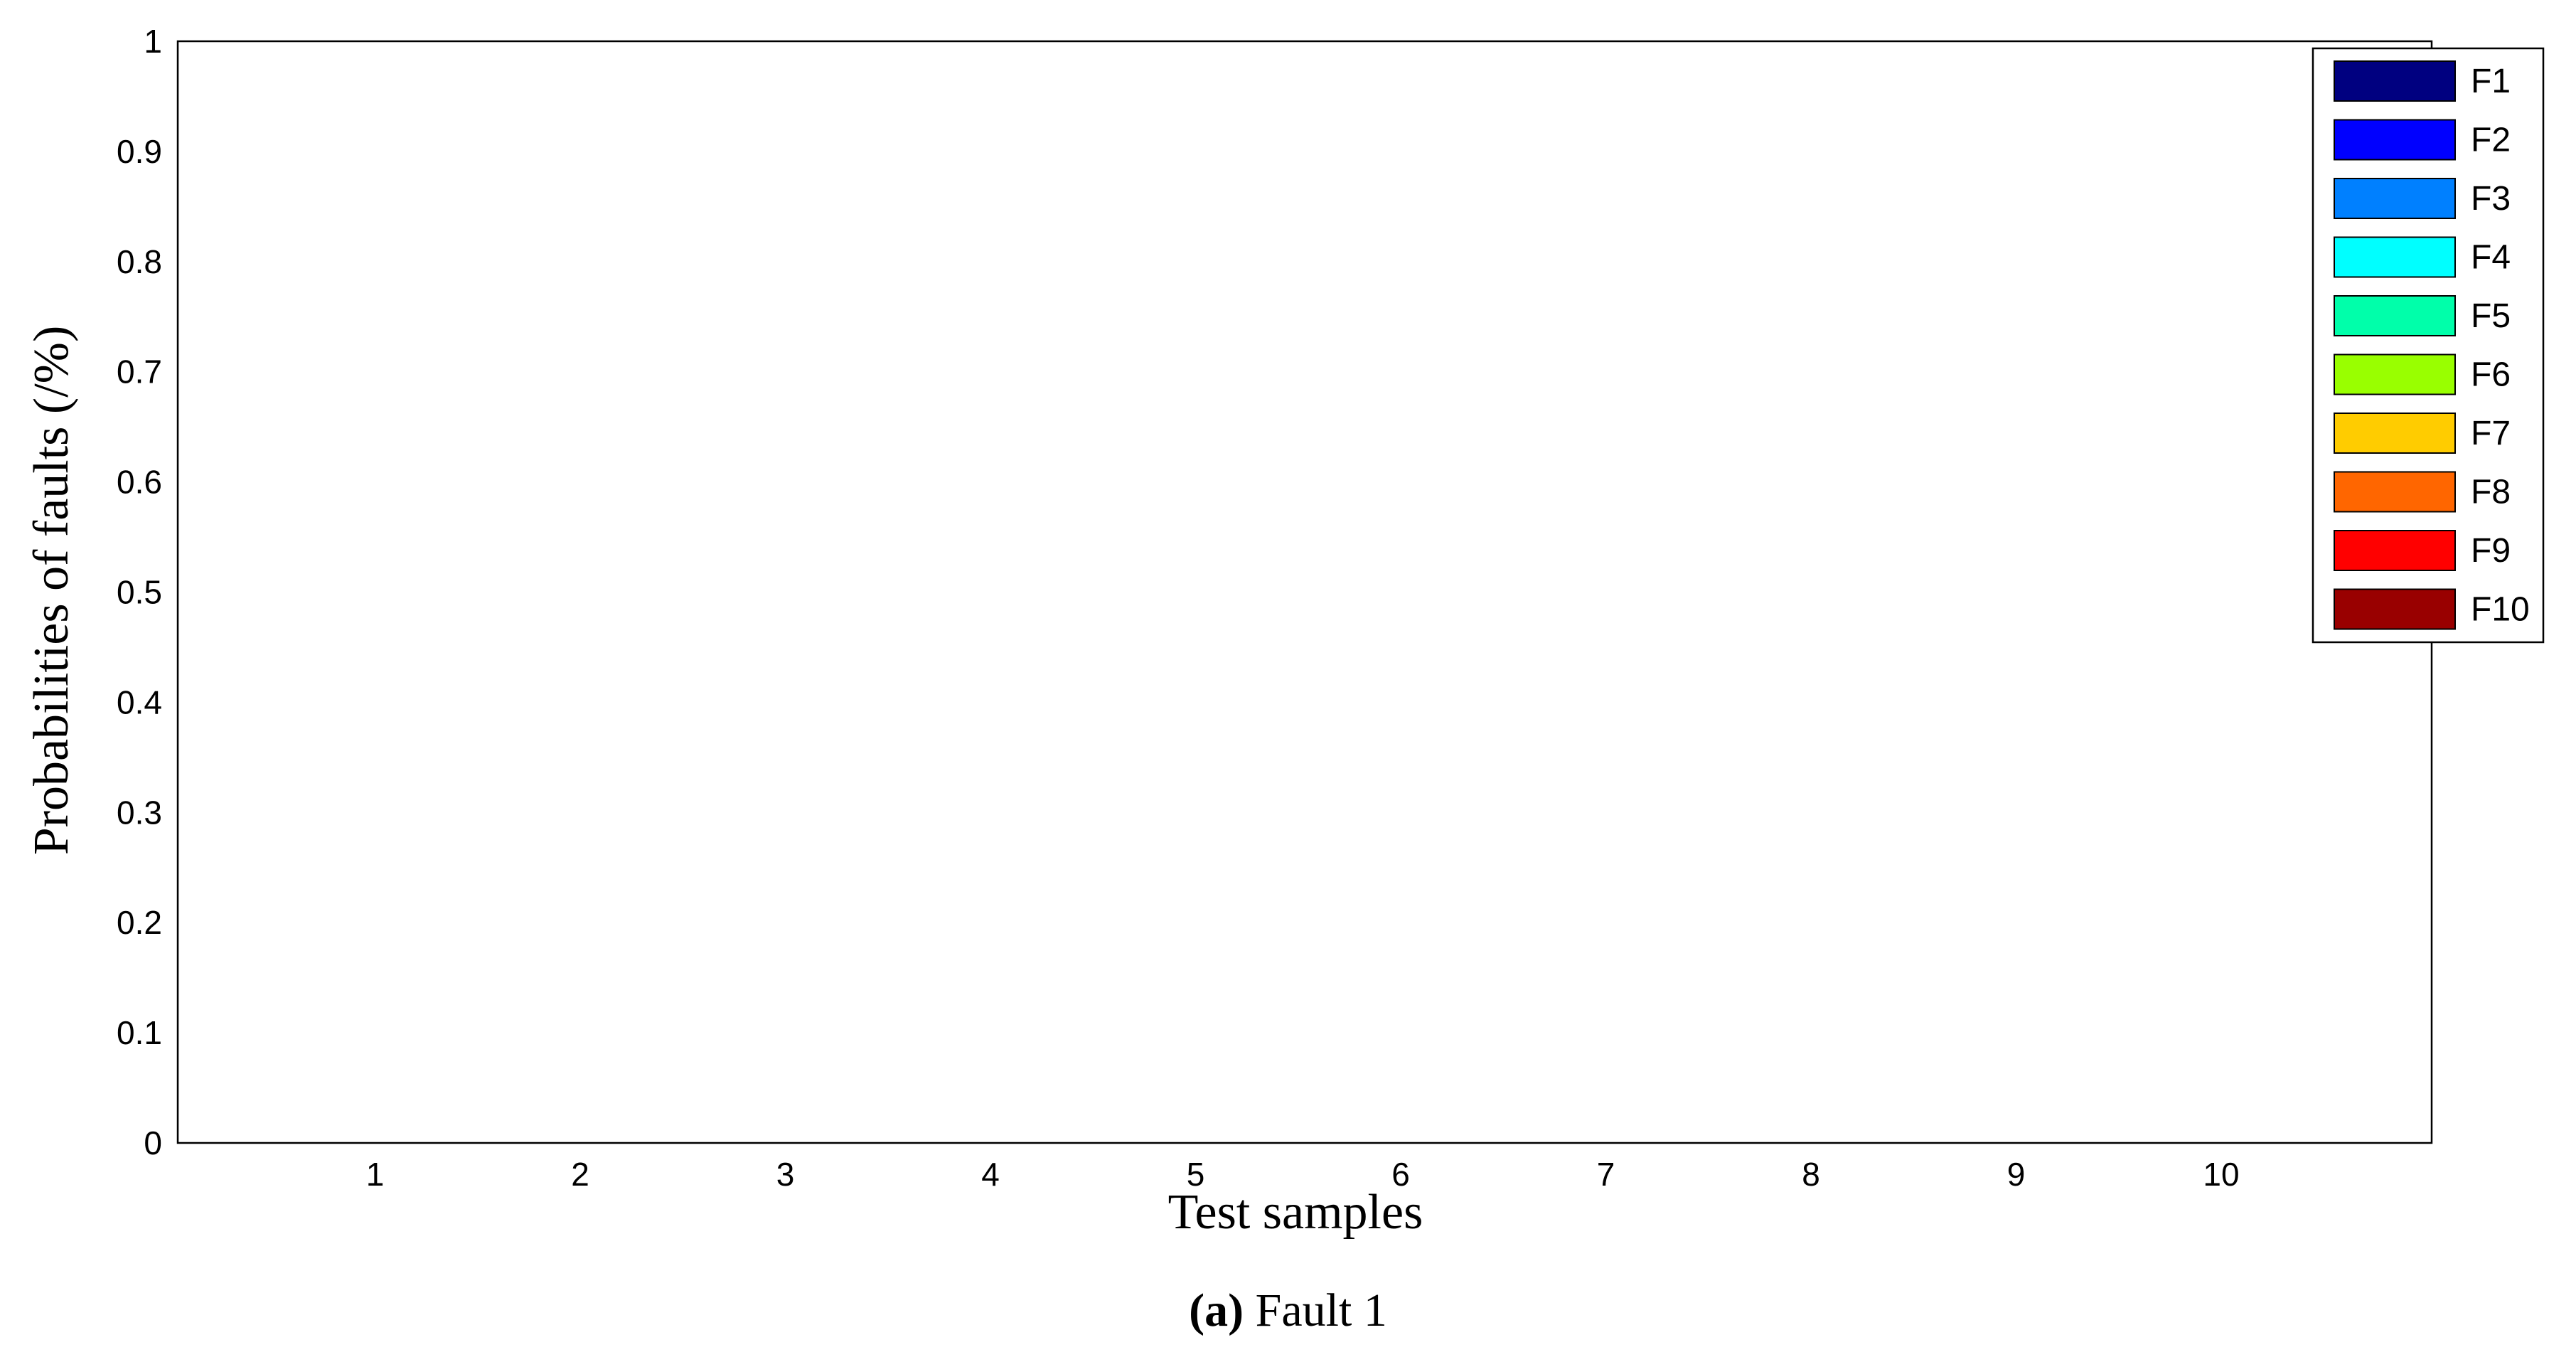  Describe the element at coordinates (2491, 316) in the screenshot. I see `legend-label: F5` at that location.